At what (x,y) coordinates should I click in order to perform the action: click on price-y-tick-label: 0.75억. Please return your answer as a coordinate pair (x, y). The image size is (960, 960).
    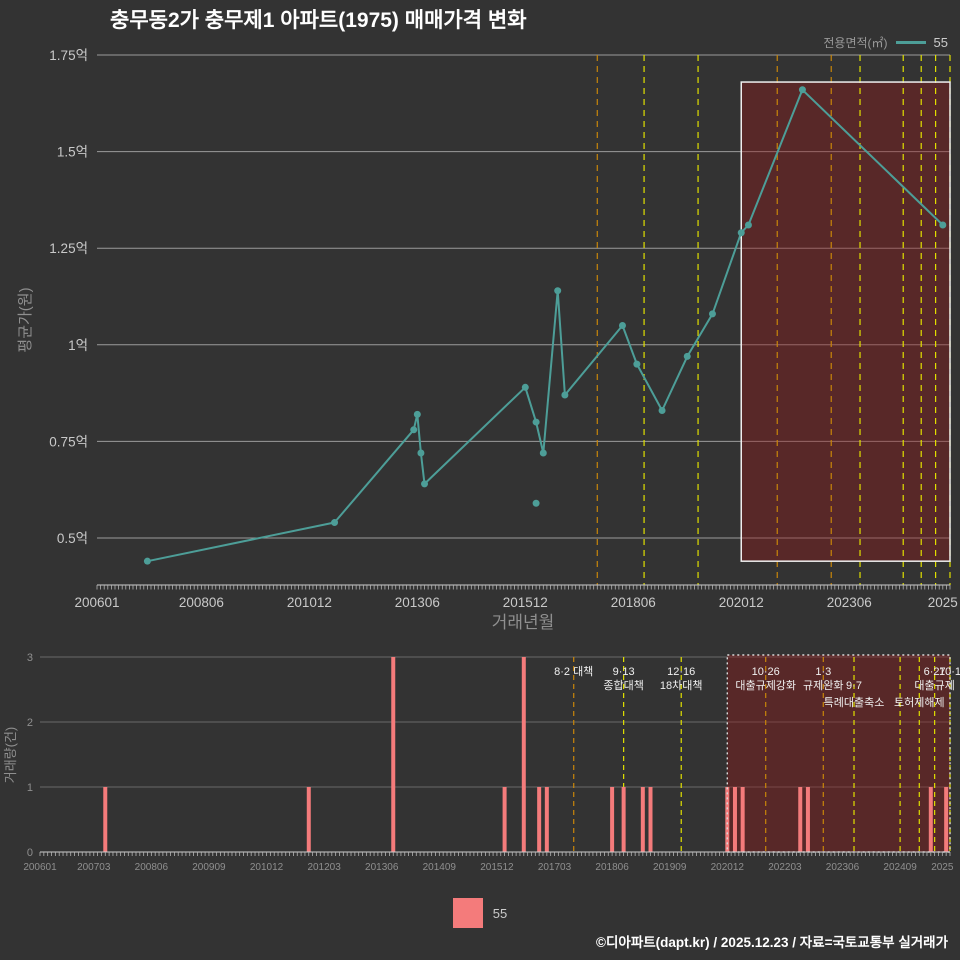
    Looking at the image, I should click on (68, 441).